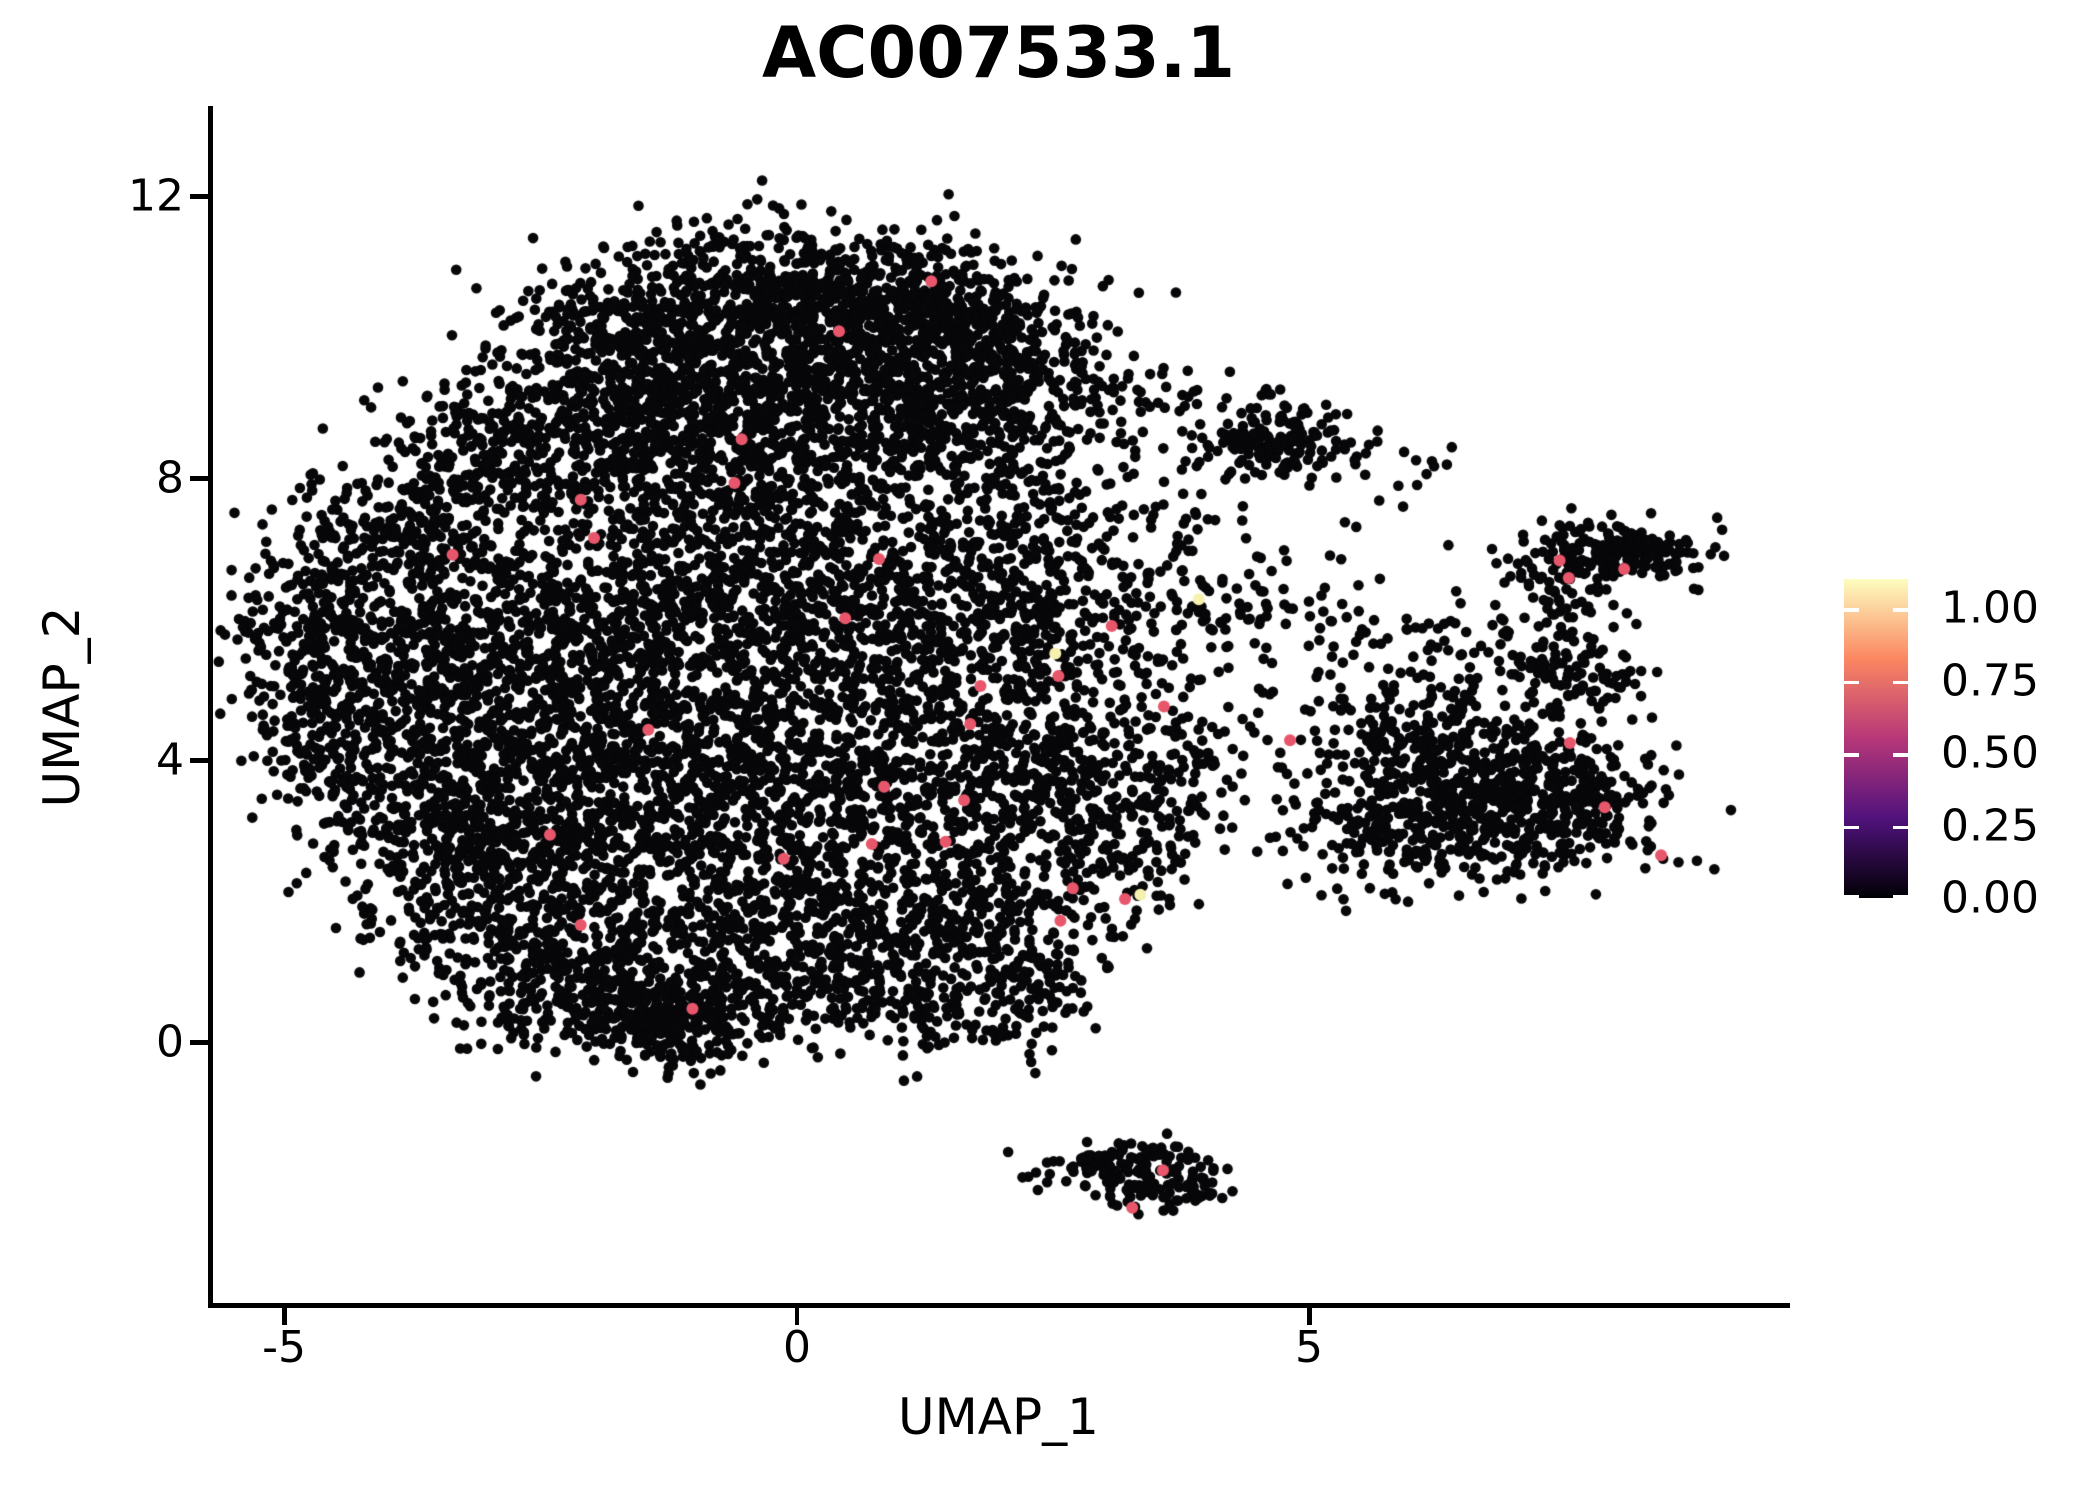  Describe the element at coordinates (170, 1042) in the screenshot. I see `y-tick-label-0: 0` at that location.